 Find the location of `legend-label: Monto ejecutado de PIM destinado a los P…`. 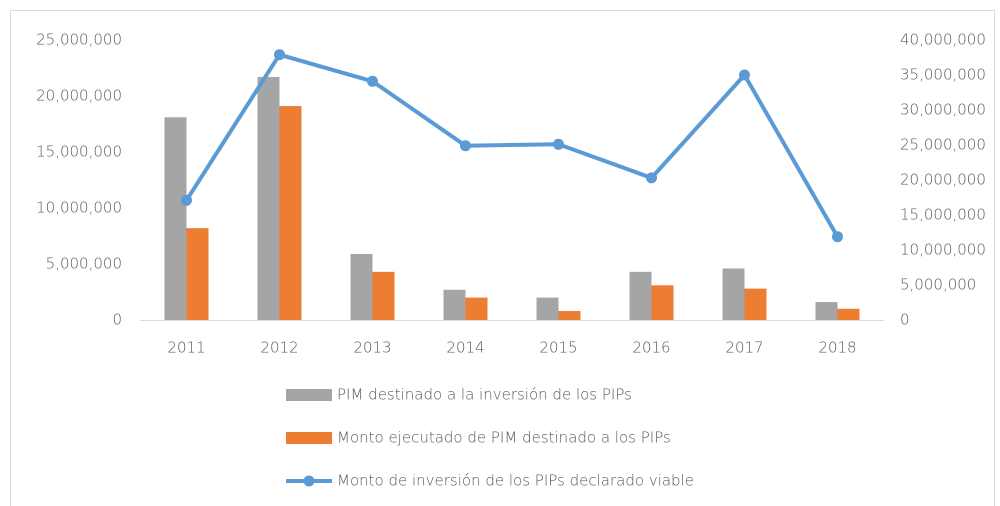

legend-label: Monto ejecutado de PIM destinado a los P… is located at coordinates (504, 438).